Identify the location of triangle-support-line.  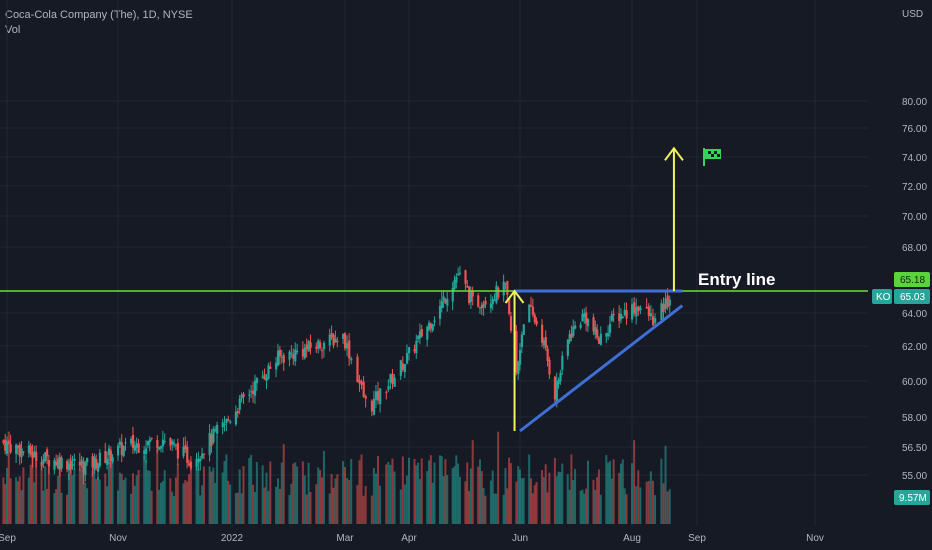
(601, 368).